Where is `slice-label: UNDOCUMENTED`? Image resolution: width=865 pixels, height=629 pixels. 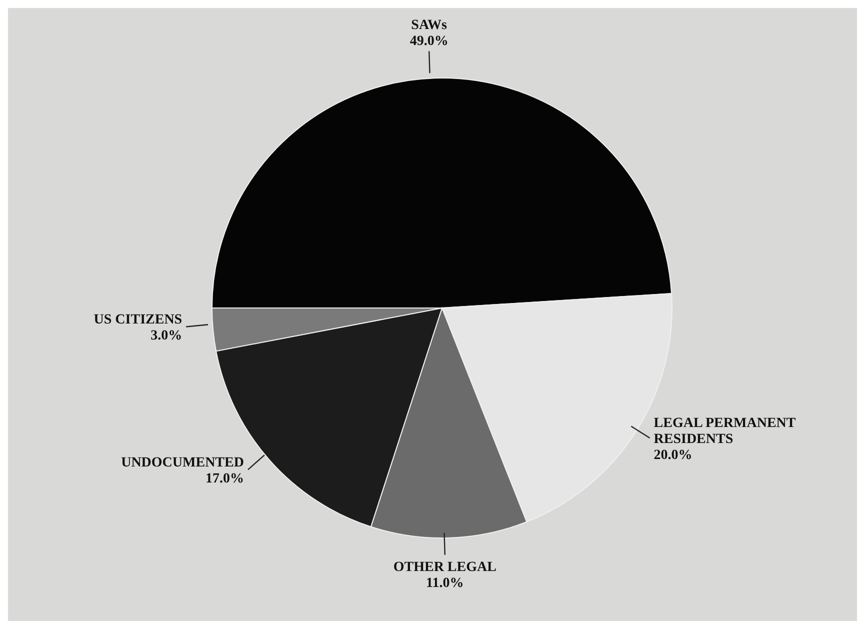
slice-label: UNDOCUMENTED is located at coordinates (182, 463).